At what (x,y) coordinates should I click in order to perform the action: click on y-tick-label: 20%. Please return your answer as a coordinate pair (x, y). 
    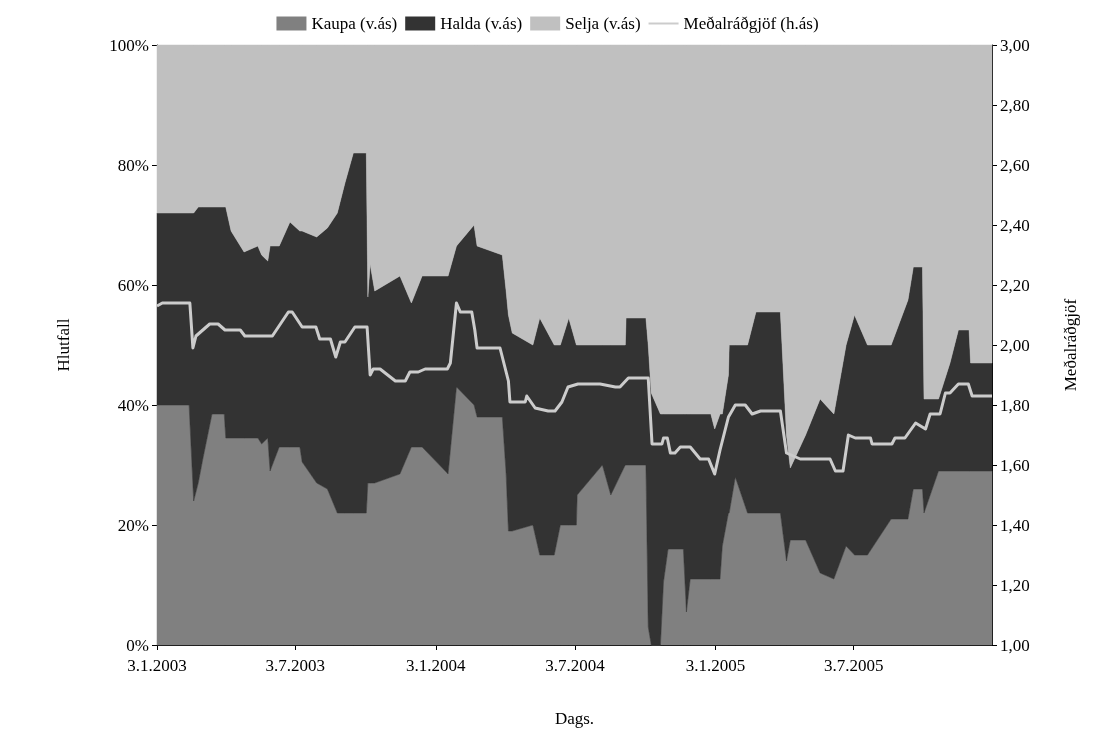
    Looking at the image, I should click on (133, 525).